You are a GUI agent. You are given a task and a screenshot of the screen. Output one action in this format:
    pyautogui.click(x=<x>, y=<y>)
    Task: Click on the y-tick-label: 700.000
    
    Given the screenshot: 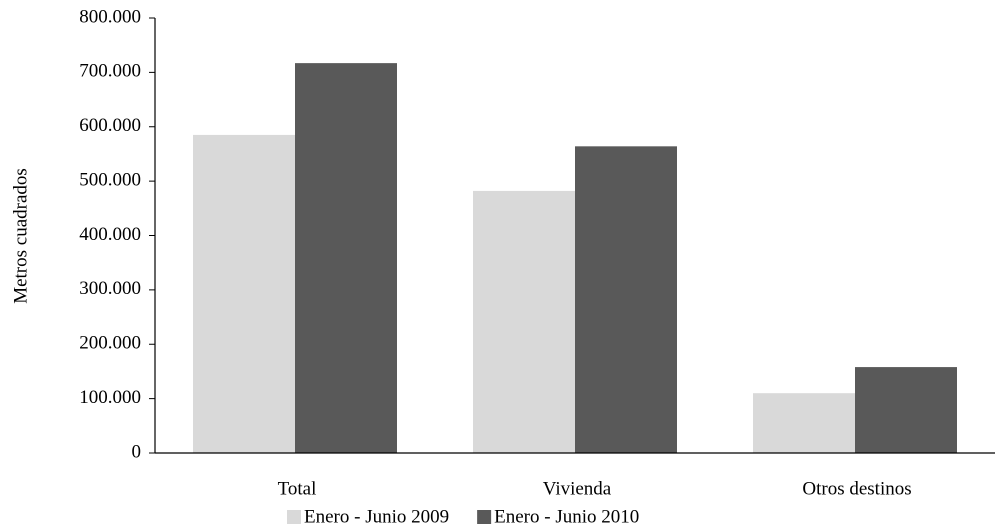 What is the action you would take?
    pyautogui.click(x=110, y=71)
    